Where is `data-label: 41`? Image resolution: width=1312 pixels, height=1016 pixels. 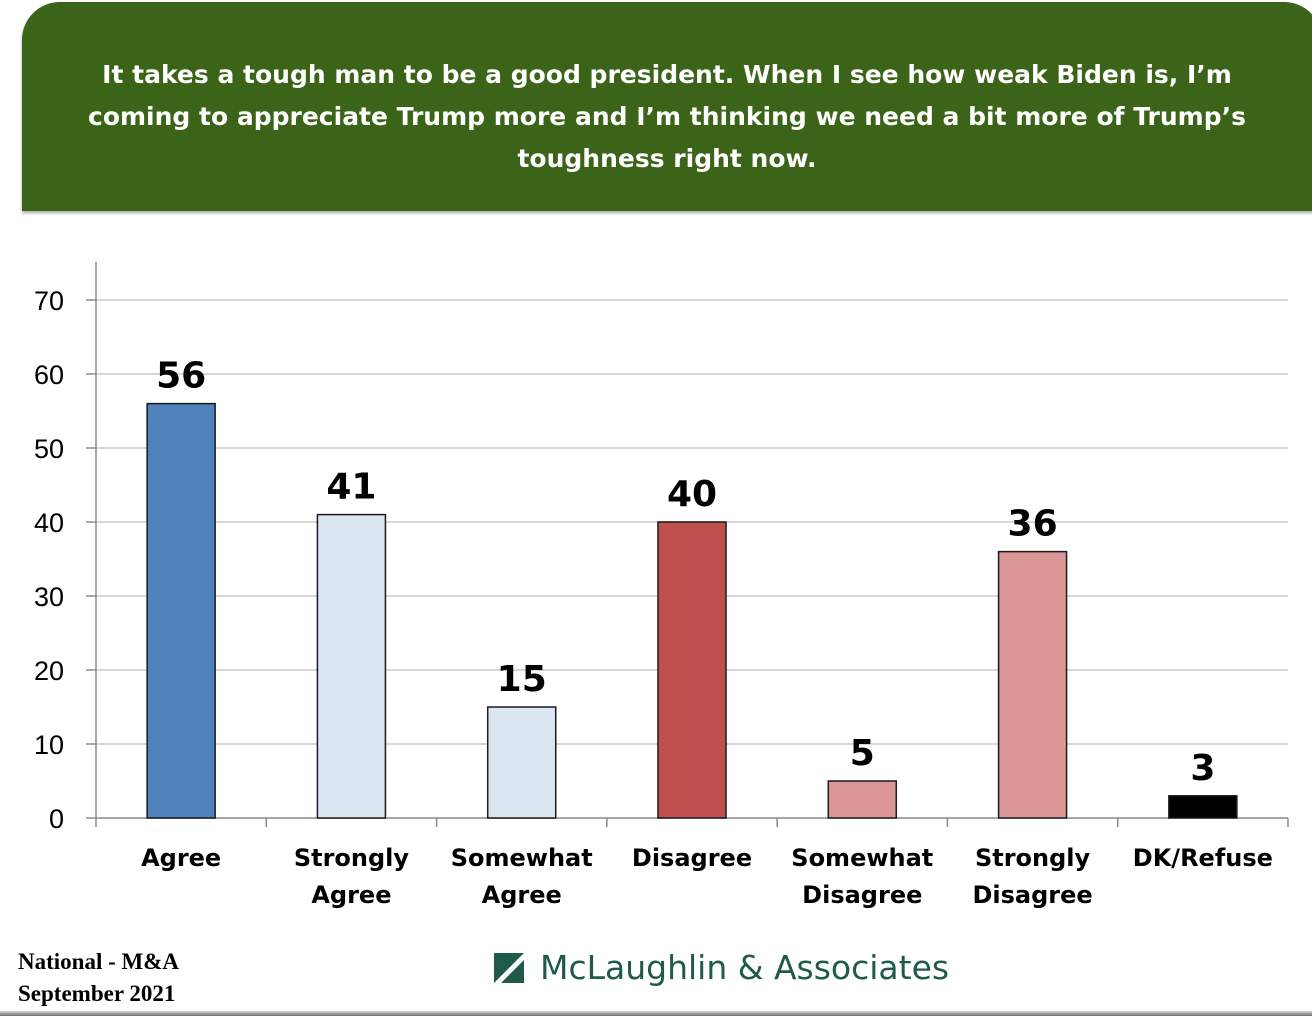 data-label: 41 is located at coordinates (351, 487).